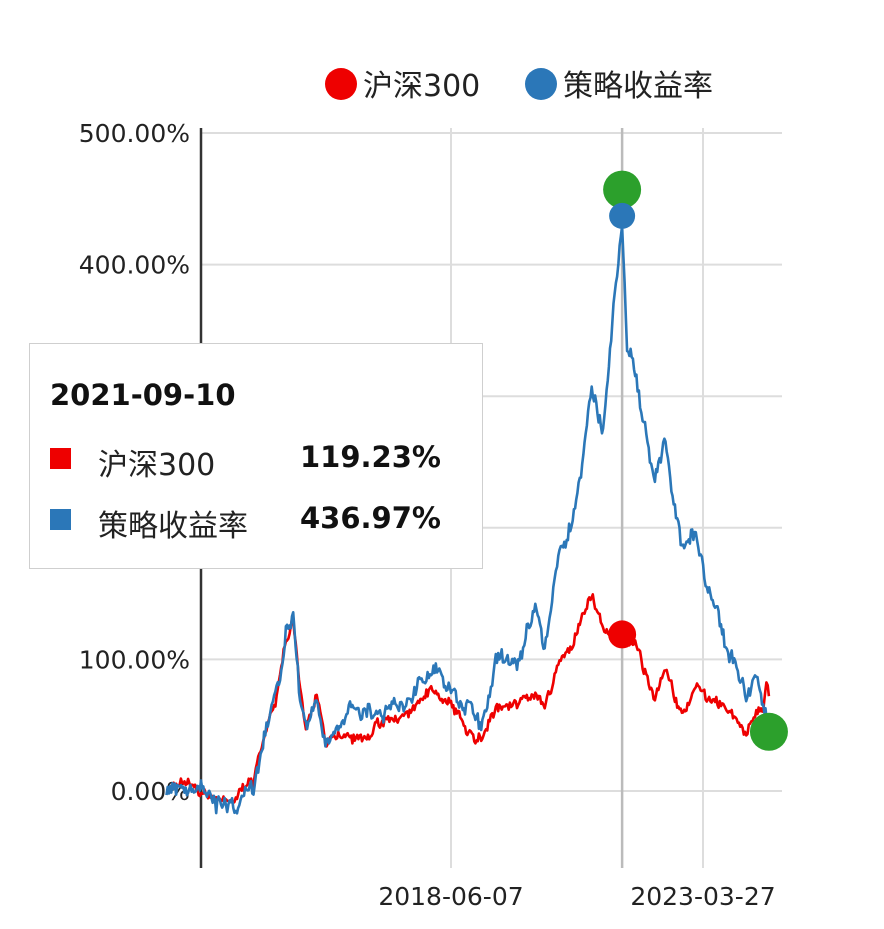 The image size is (884, 929). Describe the element at coordinates (134, 659) in the screenshot. I see `y-tick-label: 100.00%` at that location.